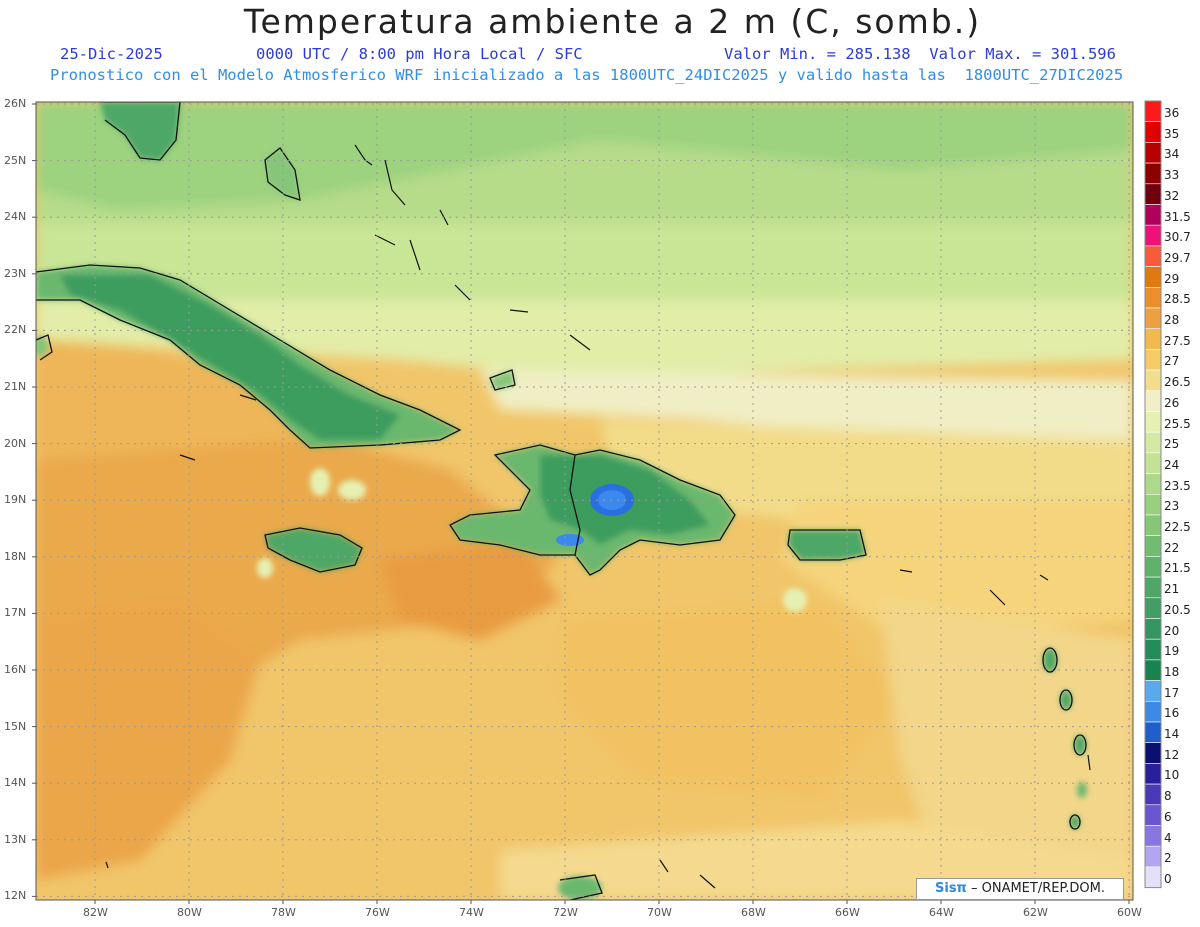 This screenshot has height=927, width=1200. Describe the element at coordinates (15, 386) in the screenshot. I see `lat-label: 21N` at that location.